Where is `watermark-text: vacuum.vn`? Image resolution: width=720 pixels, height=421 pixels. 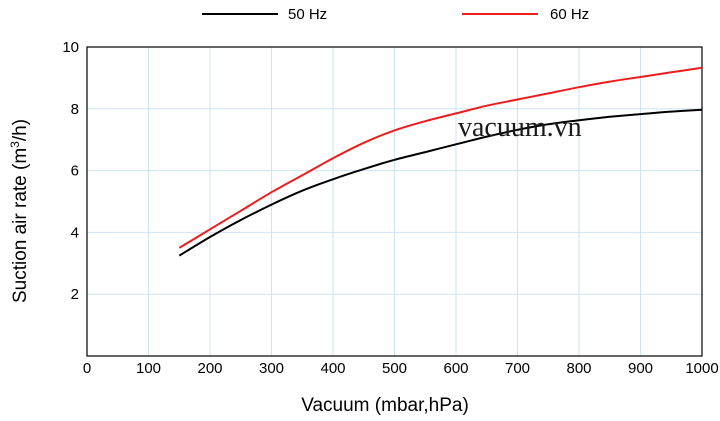 watermark-text: vacuum.vn is located at coordinates (520, 127).